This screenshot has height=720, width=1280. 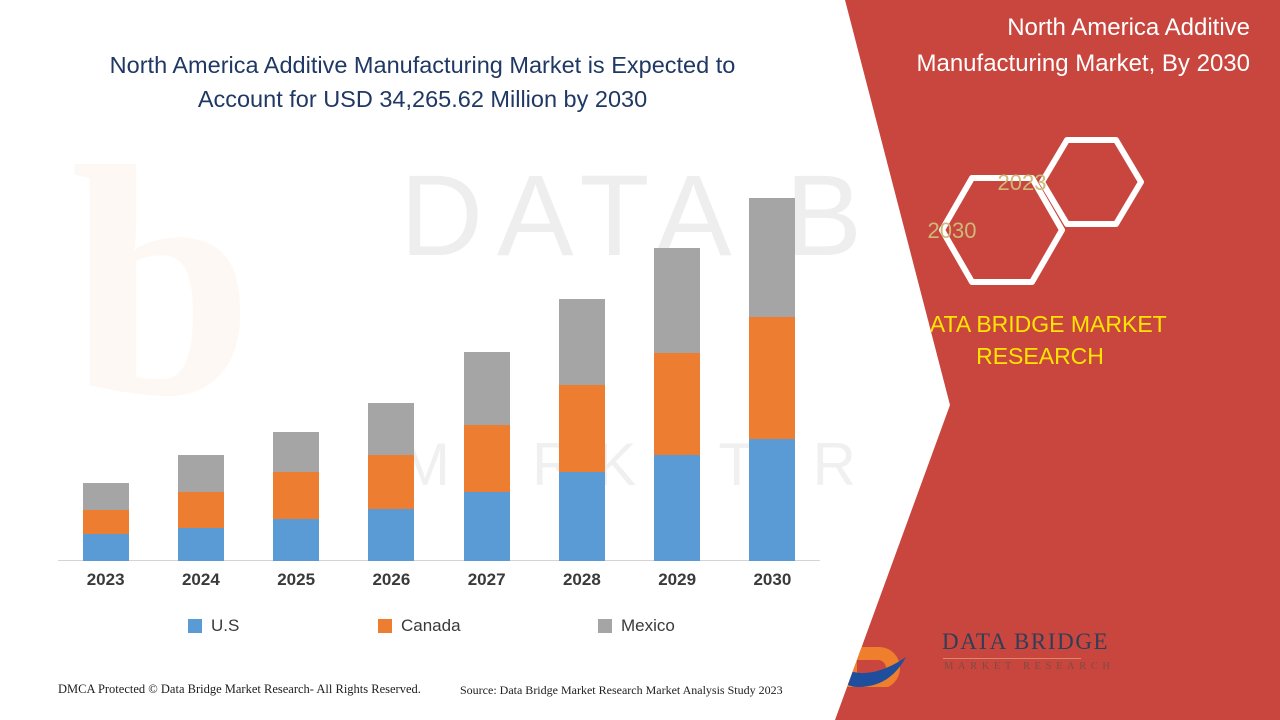 I want to click on x-tick-2029: 2029, so click(x=677, y=579).